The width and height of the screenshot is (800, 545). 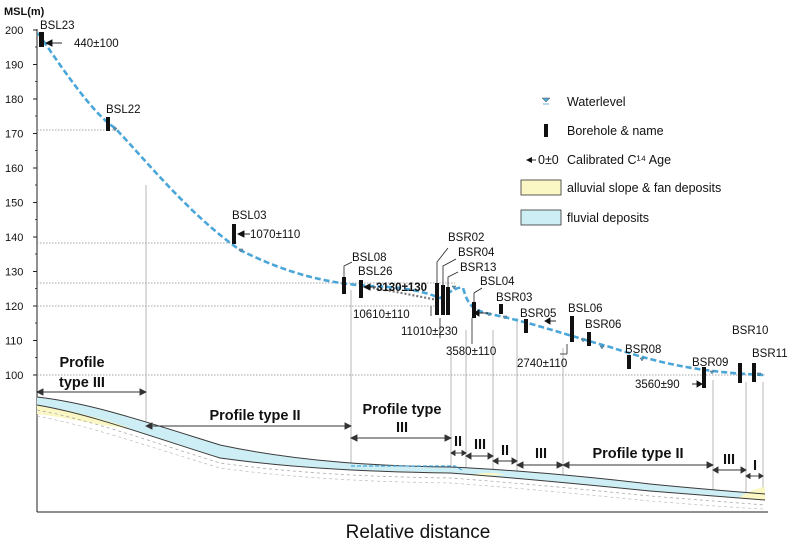 I want to click on age-label: 11010±230, so click(x=429, y=332).